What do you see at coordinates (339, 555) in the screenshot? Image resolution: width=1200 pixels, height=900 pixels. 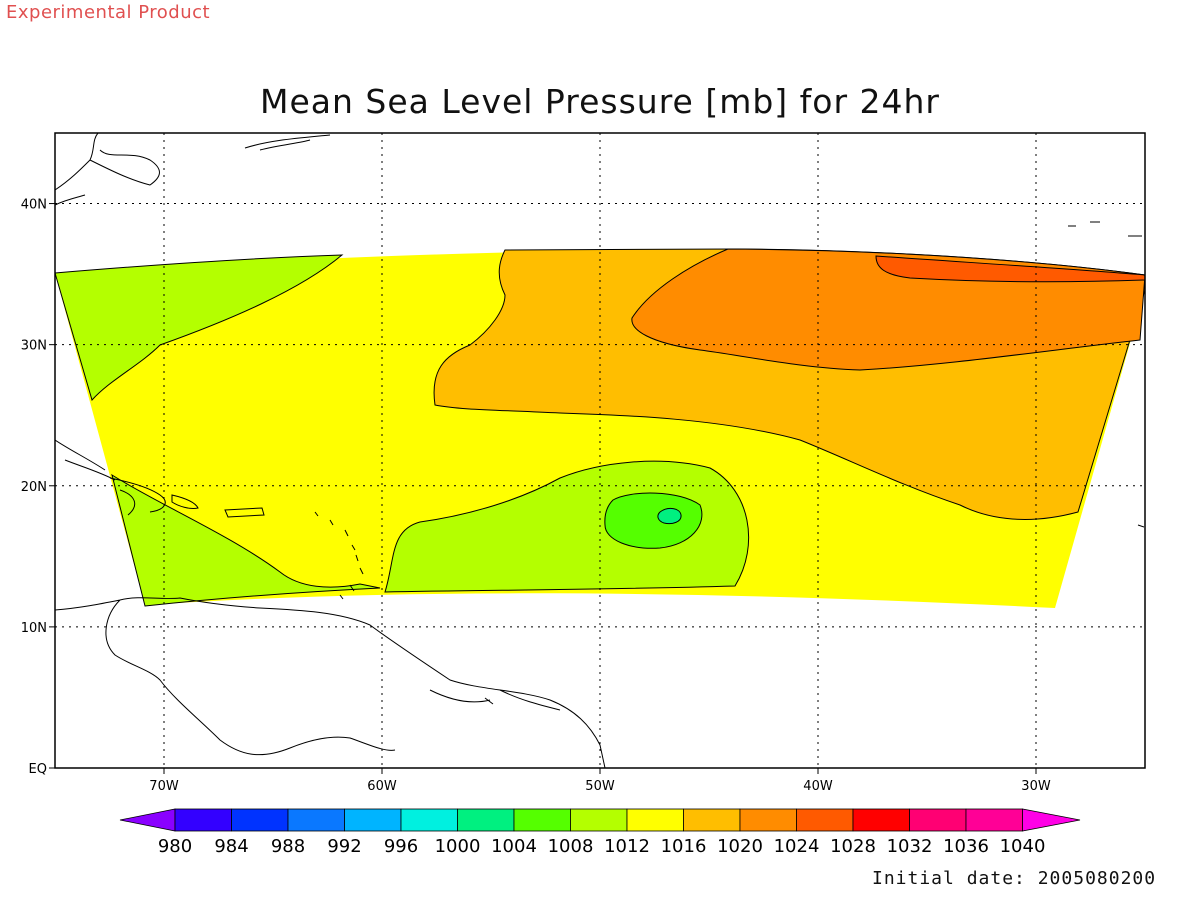 I see `coastline-lesser-antilles` at bounding box center [339, 555].